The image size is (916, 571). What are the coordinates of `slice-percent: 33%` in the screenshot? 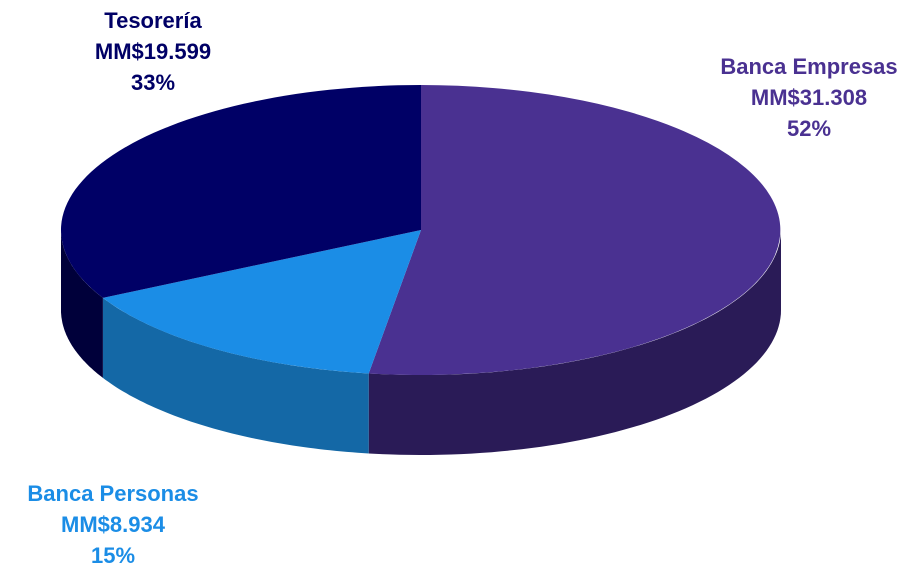 It's located at (153, 82).